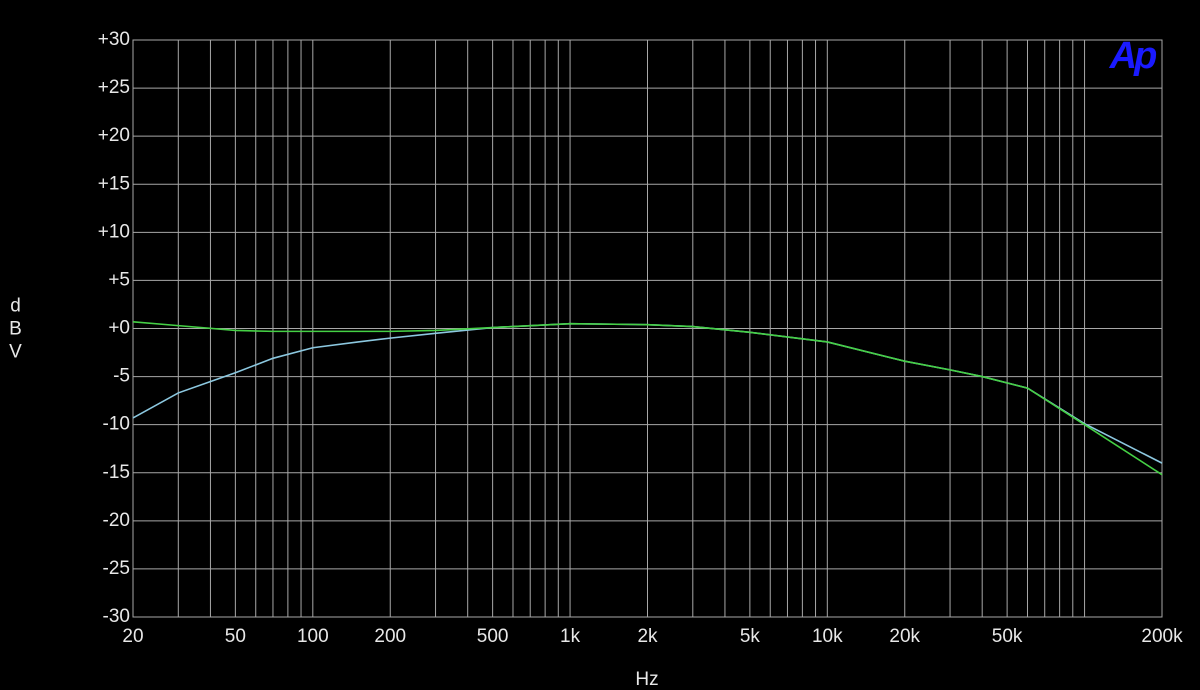 The height and width of the screenshot is (690, 1200). I want to click on x-tick-label: 500, so click(493, 636).